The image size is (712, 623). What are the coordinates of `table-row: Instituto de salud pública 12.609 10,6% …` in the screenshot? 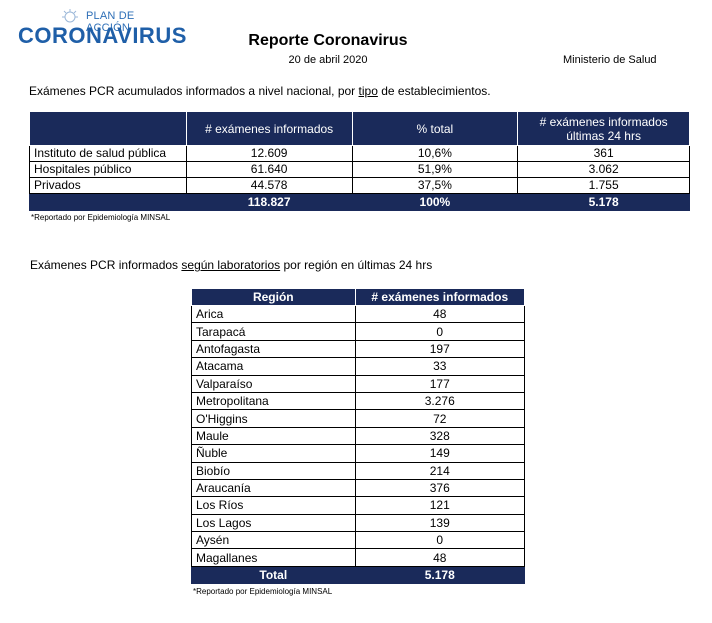 It's located at (359, 153).